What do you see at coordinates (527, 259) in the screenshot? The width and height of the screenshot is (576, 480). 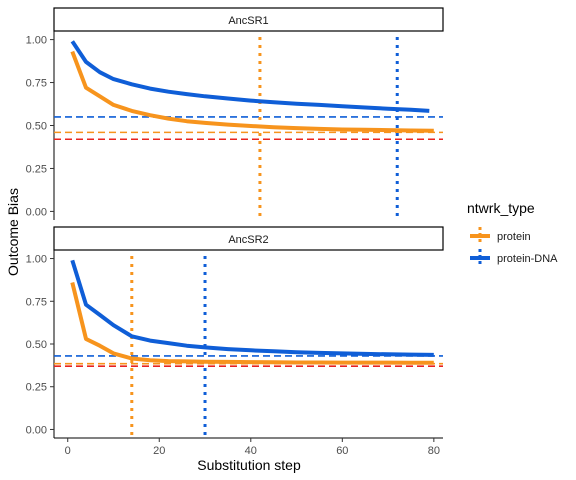 I see `legend-label: protein-DNA` at bounding box center [527, 259].